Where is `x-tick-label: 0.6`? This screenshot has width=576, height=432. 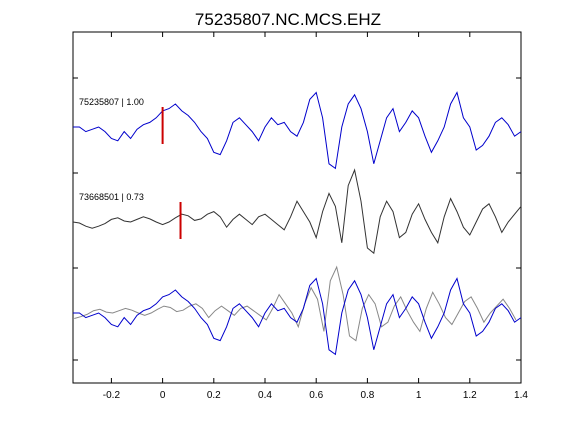
x-tick-label: 0.6 is located at coordinates (316, 395).